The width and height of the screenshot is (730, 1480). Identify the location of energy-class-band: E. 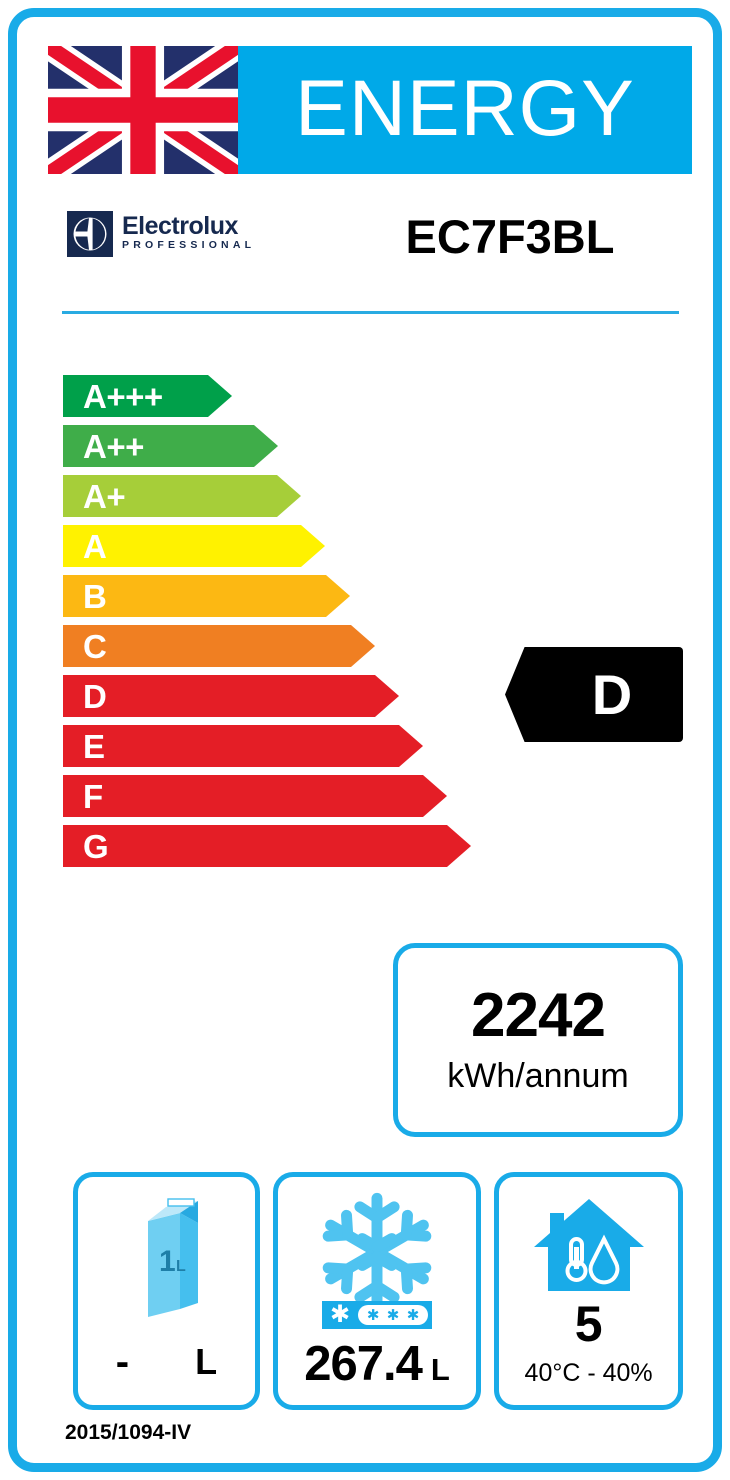
(373, 746).